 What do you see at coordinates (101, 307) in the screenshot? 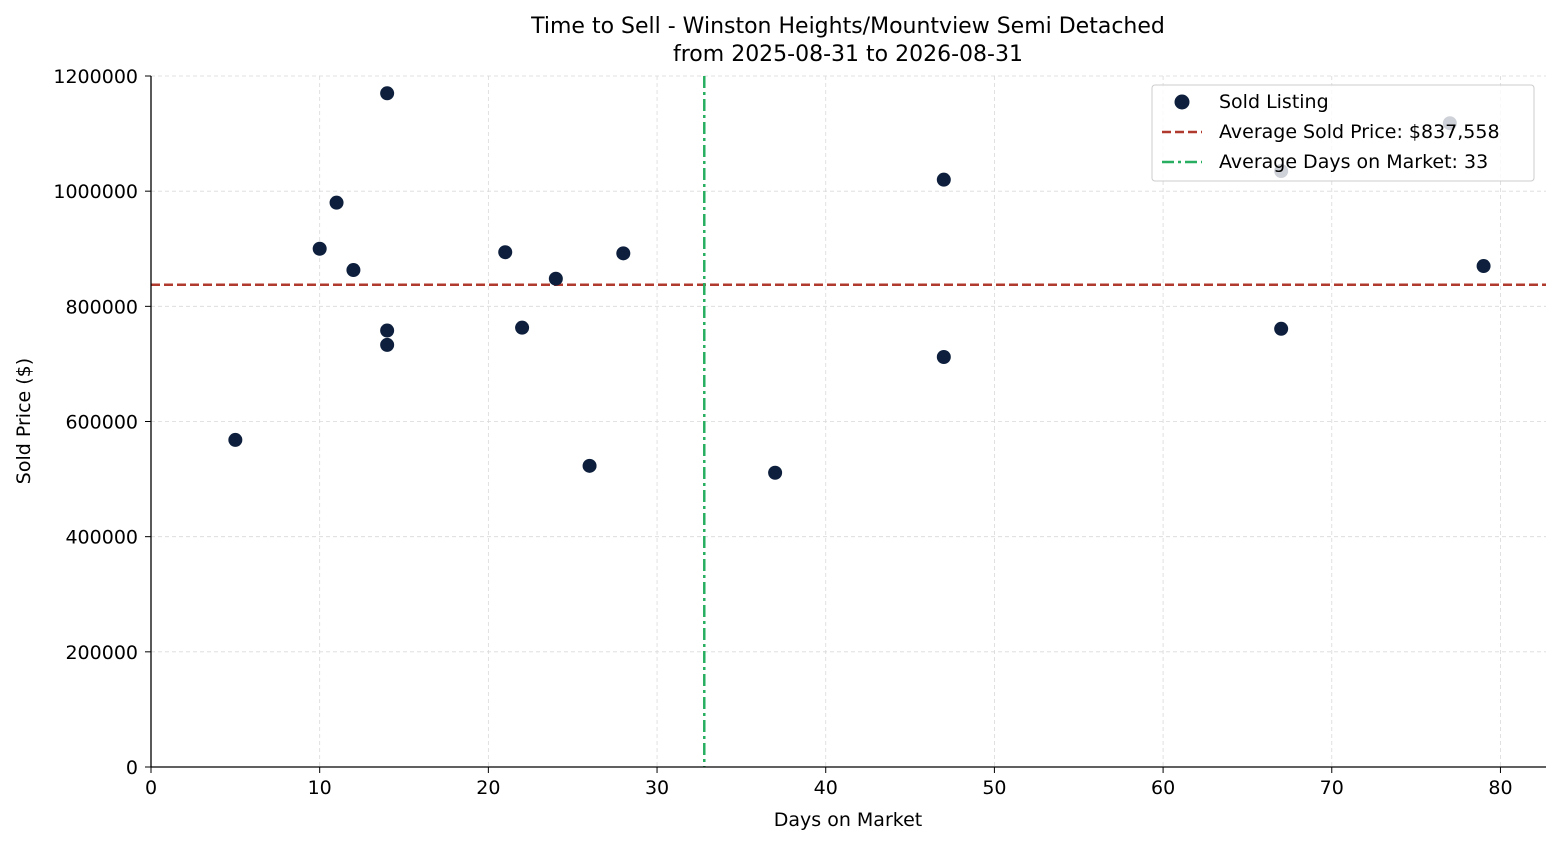
I see `y-tick-label: 800000` at bounding box center [101, 307].